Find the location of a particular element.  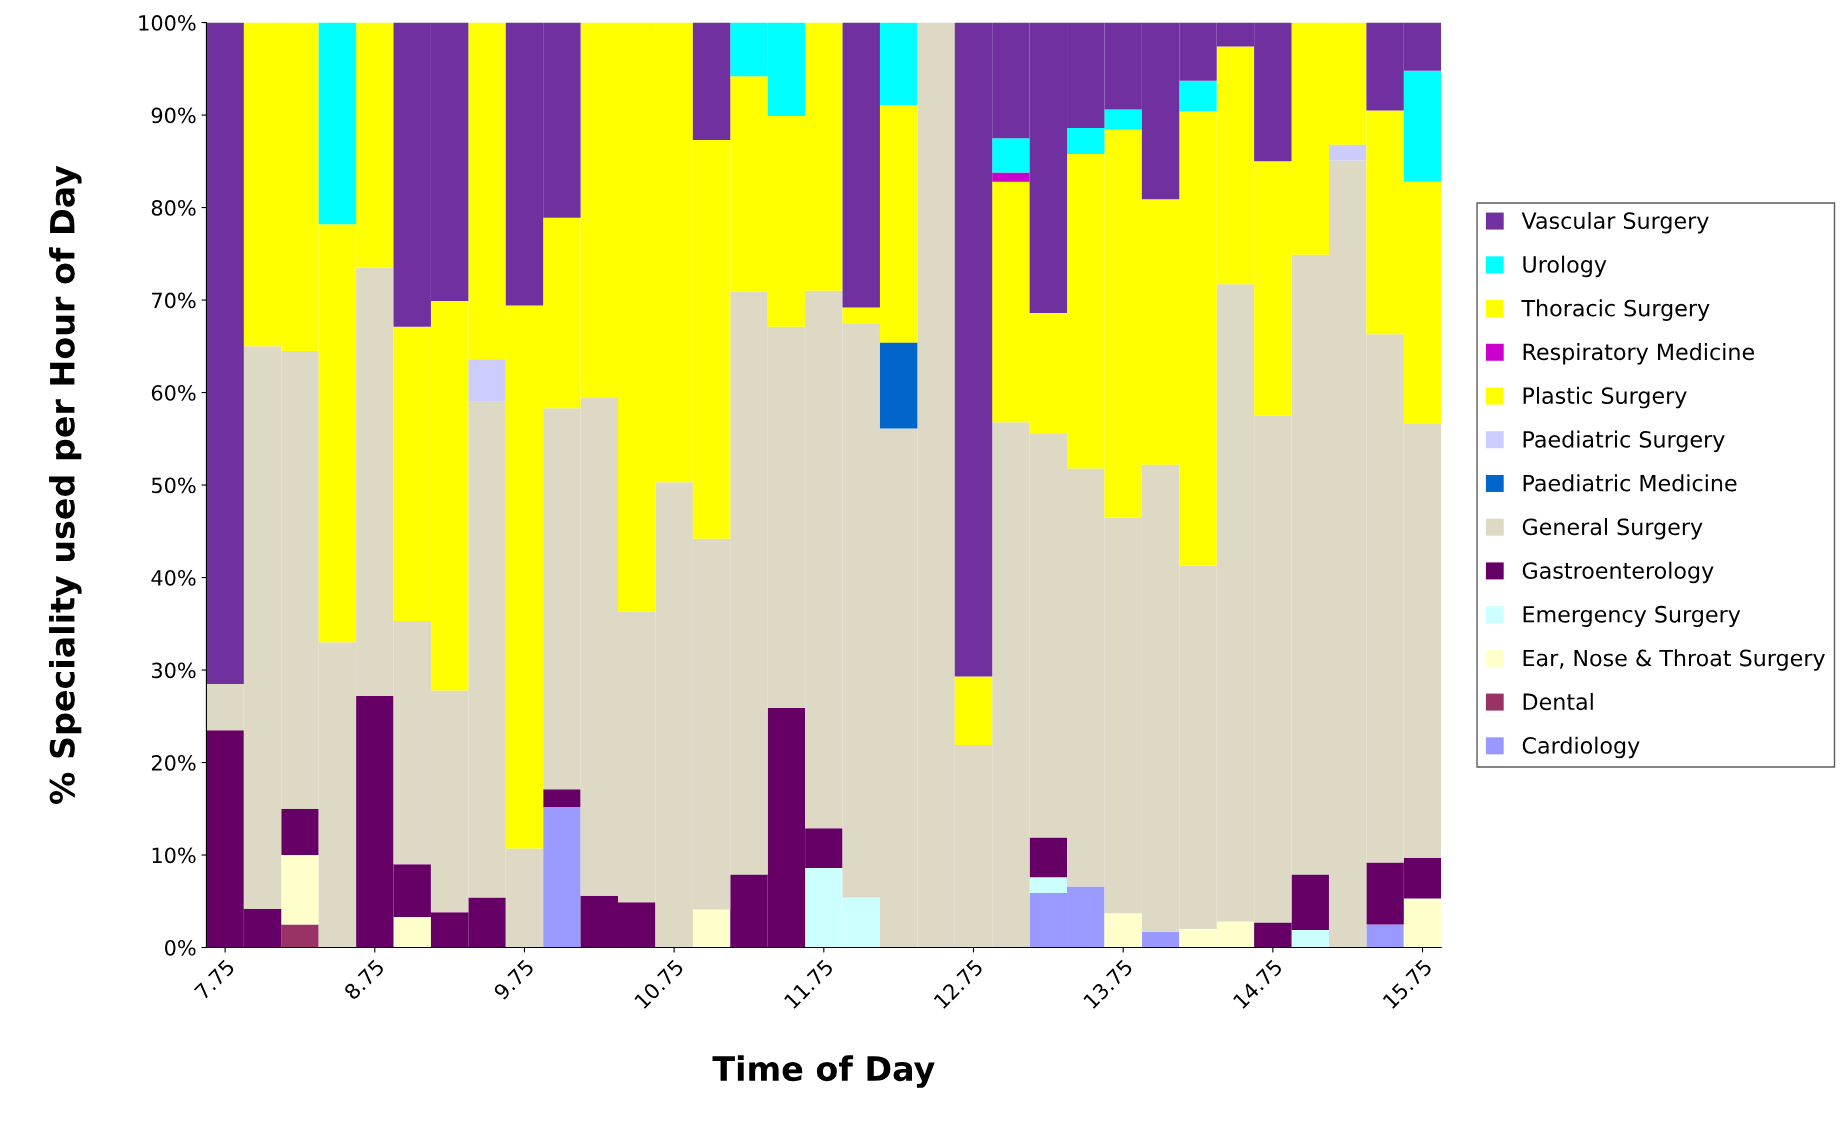

y-tick-label: 20% is located at coordinates (173, 762).